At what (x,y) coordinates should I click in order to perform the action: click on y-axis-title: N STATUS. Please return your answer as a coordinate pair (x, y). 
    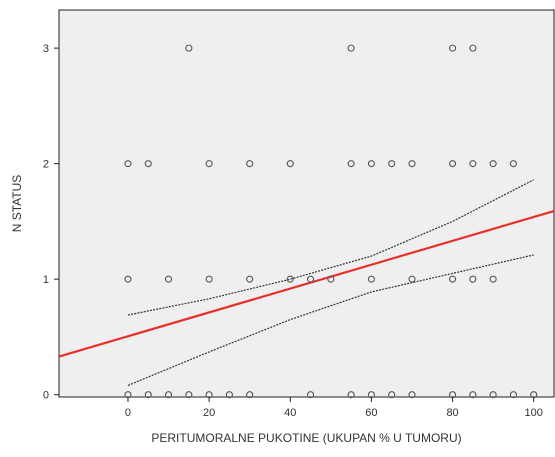
    Looking at the image, I should click on (17, 204).